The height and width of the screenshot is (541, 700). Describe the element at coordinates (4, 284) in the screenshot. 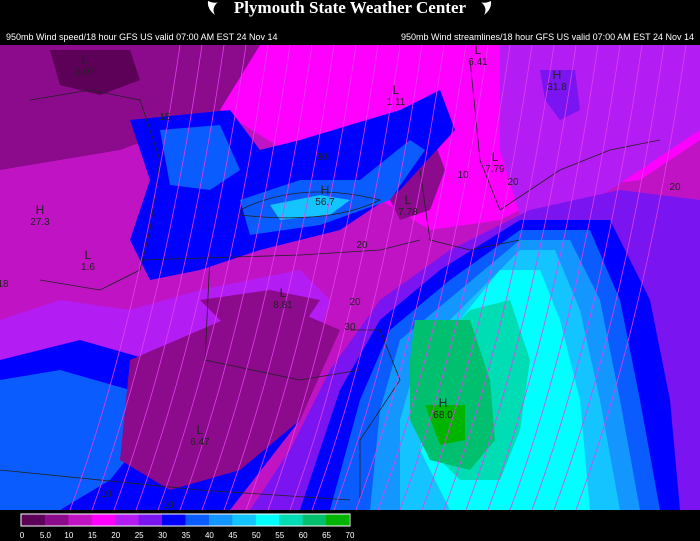

I see `map-value-label: 18` at that location.